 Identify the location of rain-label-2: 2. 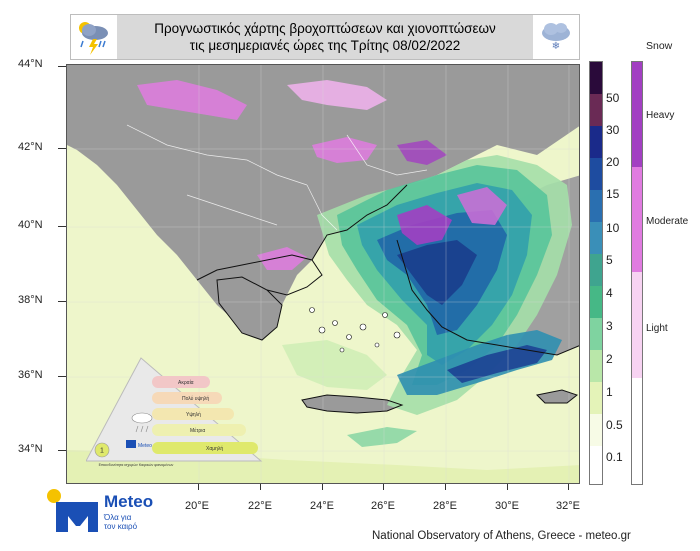
(609, 359).